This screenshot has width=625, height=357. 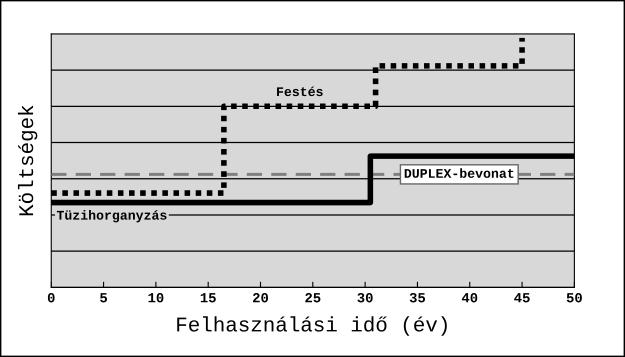 I want to click on x-tick-label: 10, so click(x=156, y=297).